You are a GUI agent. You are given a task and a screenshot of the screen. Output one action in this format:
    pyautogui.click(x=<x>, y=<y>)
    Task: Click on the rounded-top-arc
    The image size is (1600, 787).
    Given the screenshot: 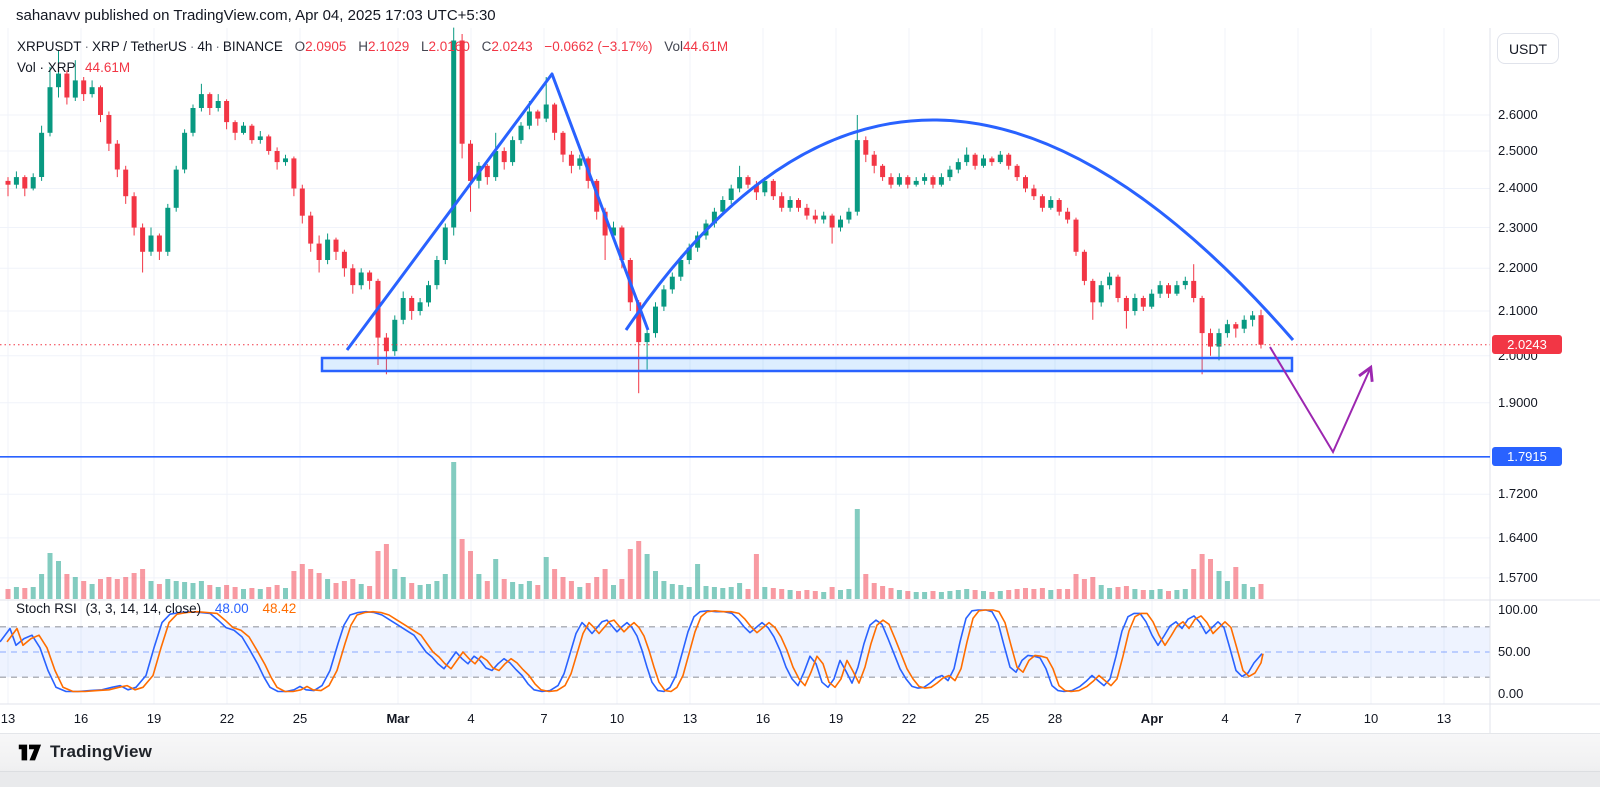 What is the action you would take?
    pyautogui.click(x=959, y=229)
    